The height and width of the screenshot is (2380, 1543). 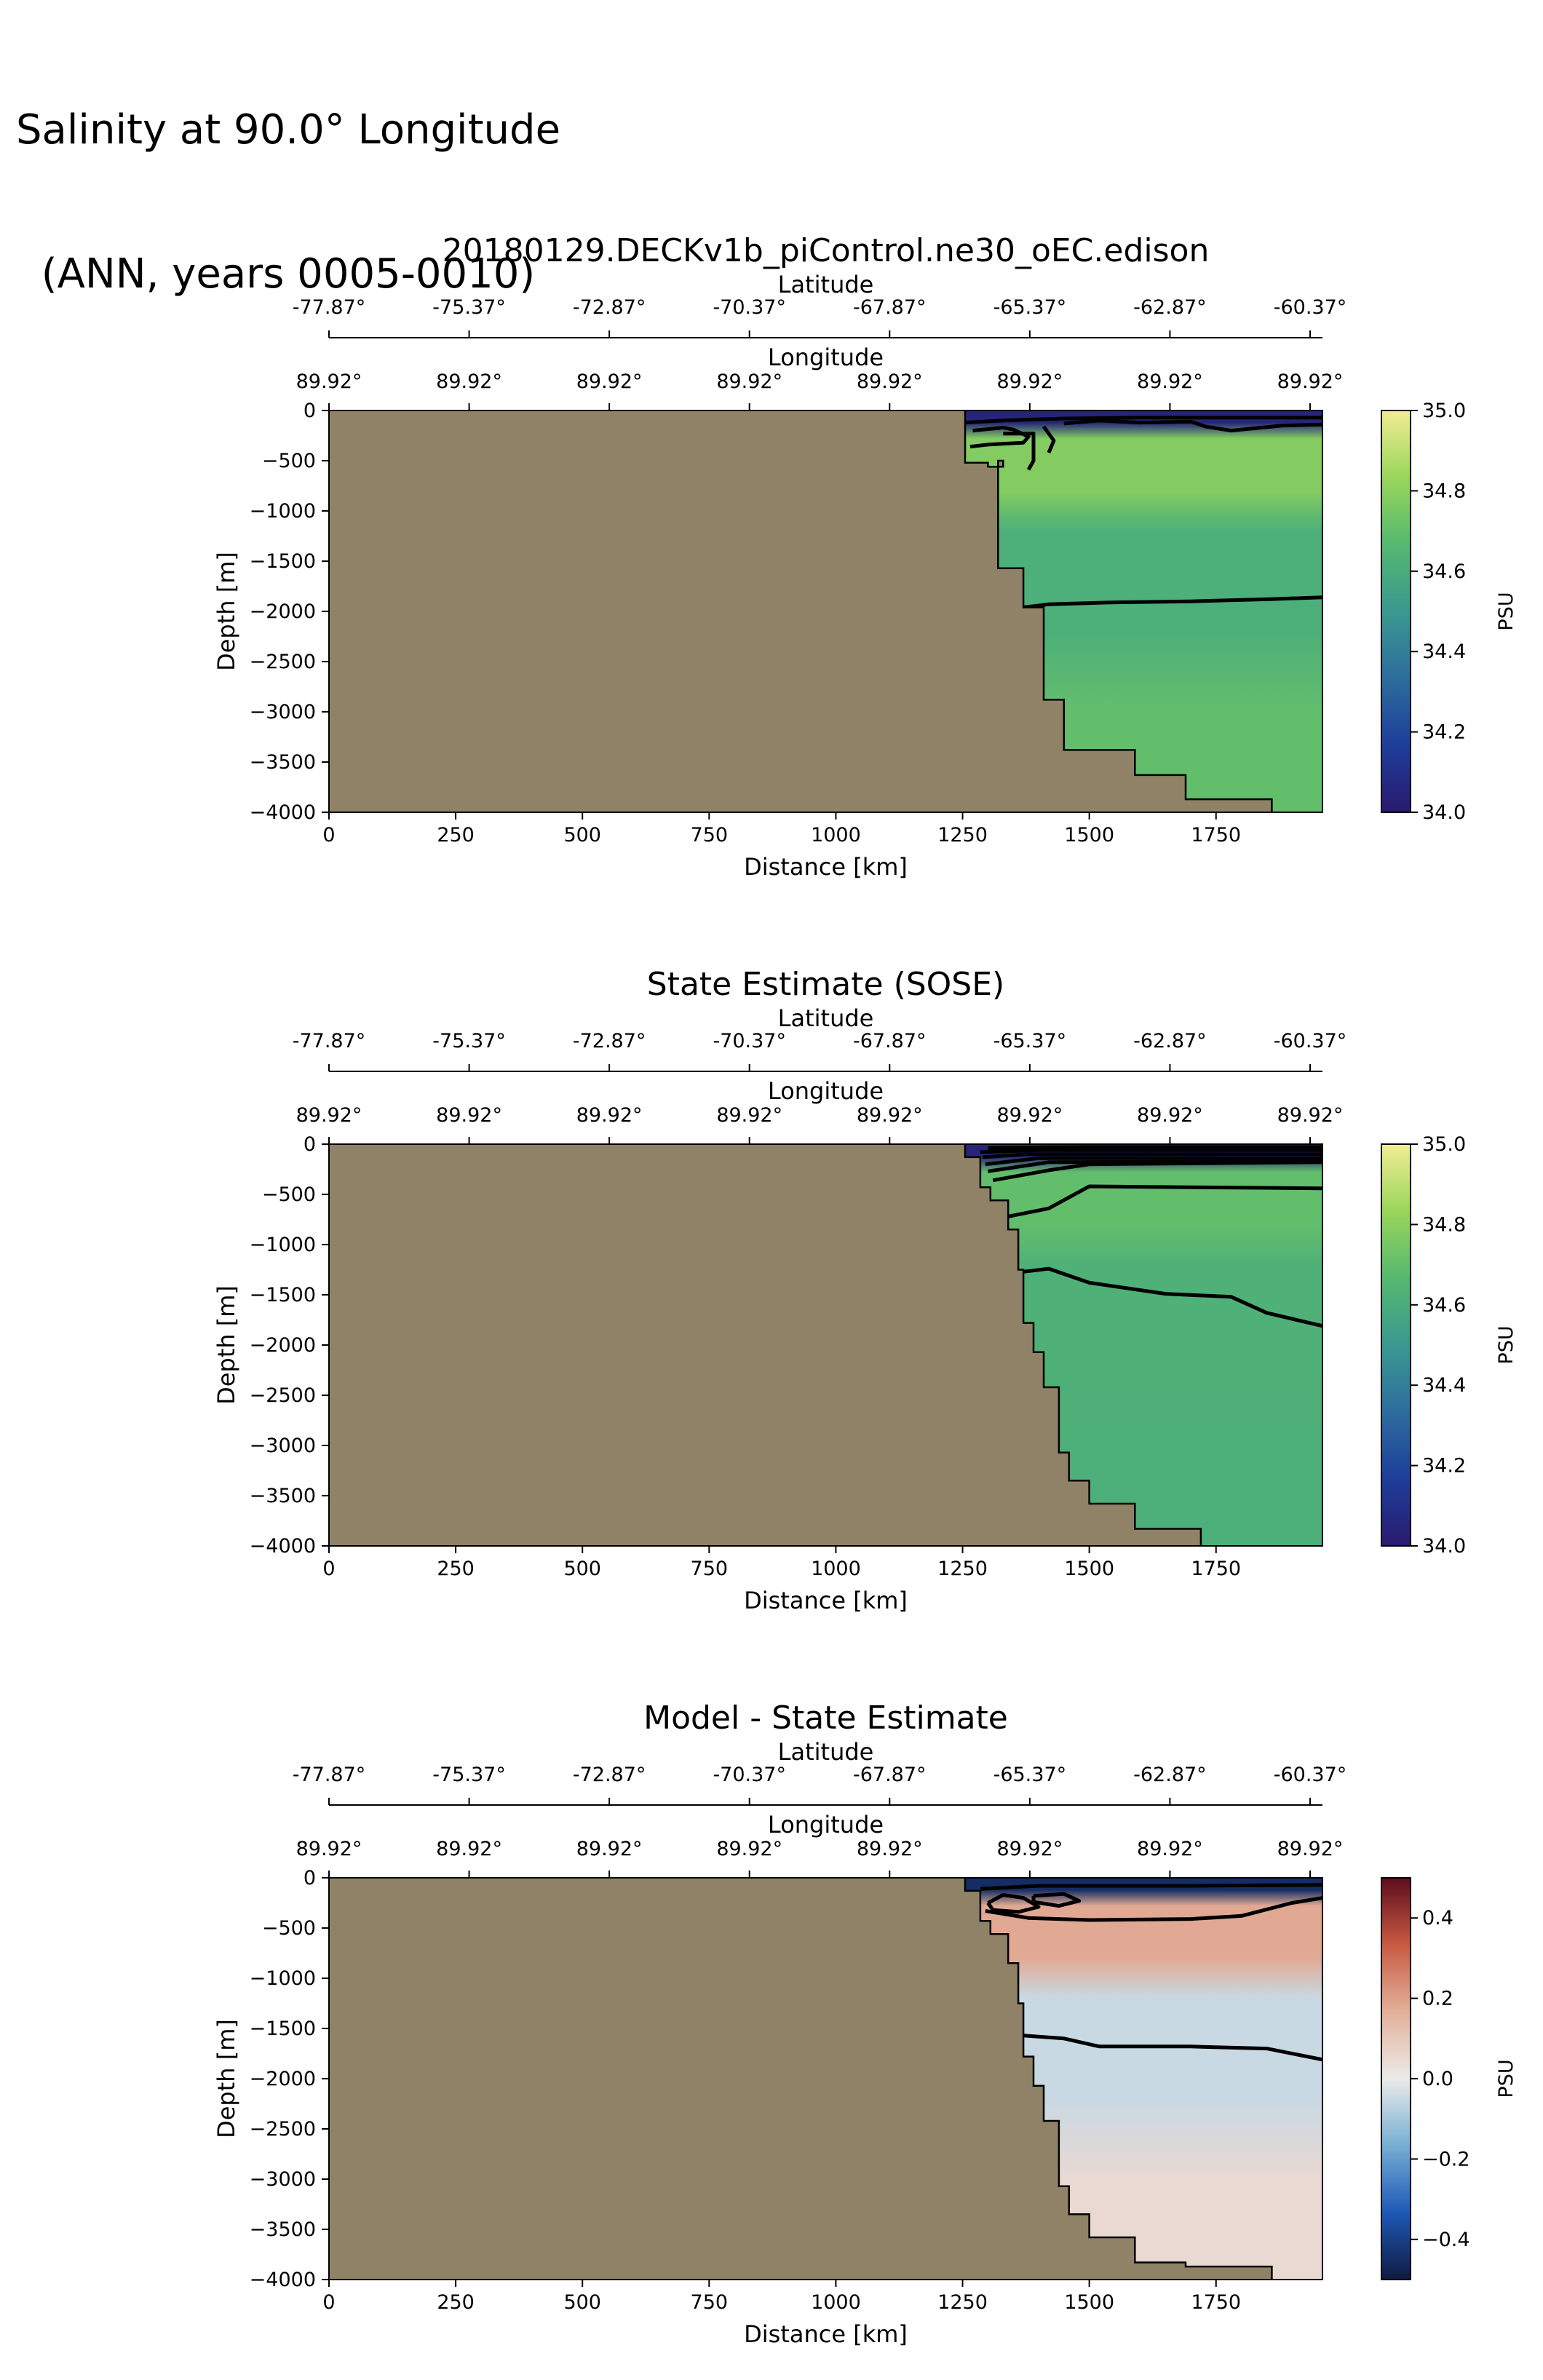 I want to click on lat-tick-label: -67.87°, so click(x=890, y=307).